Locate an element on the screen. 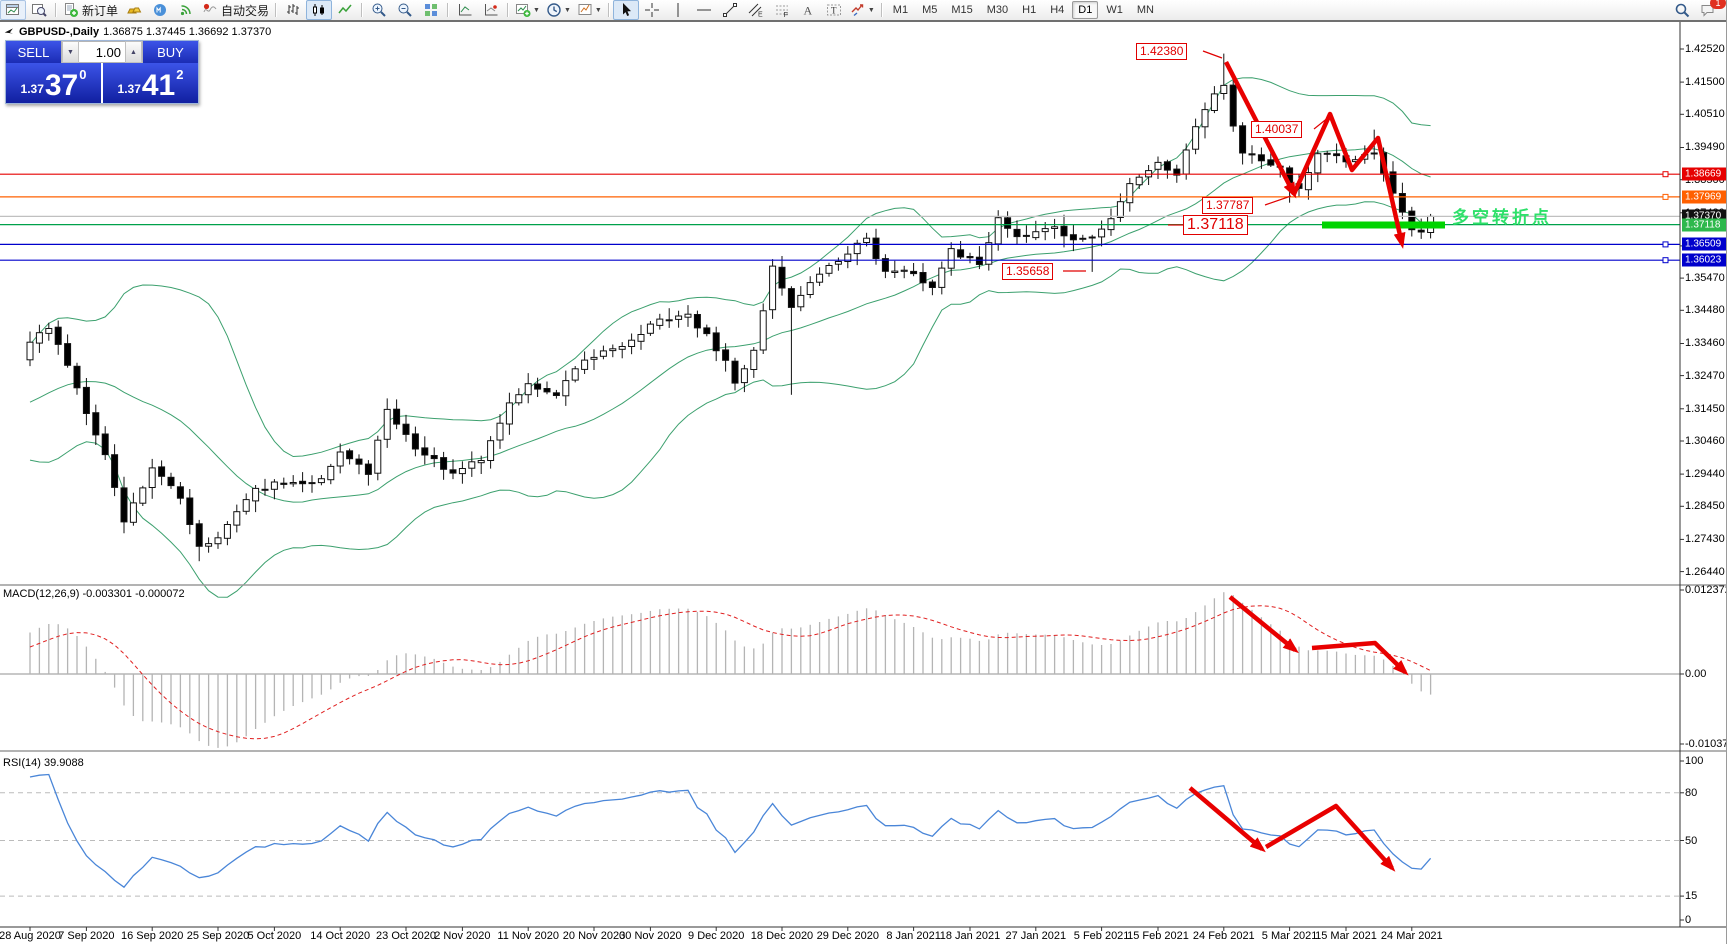 The image size is (1727, 944). cursor-icon is located at coordinates (626, 10).